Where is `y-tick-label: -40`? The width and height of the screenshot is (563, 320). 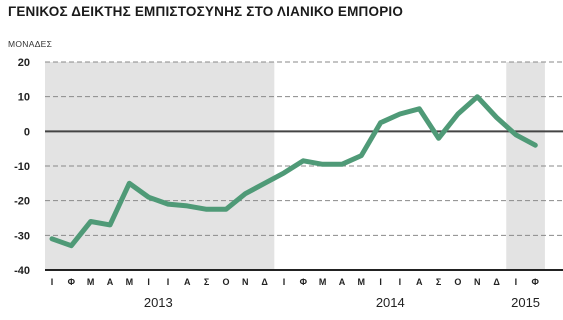
y-tick-label: -40 is located at coordinates (22, 271).